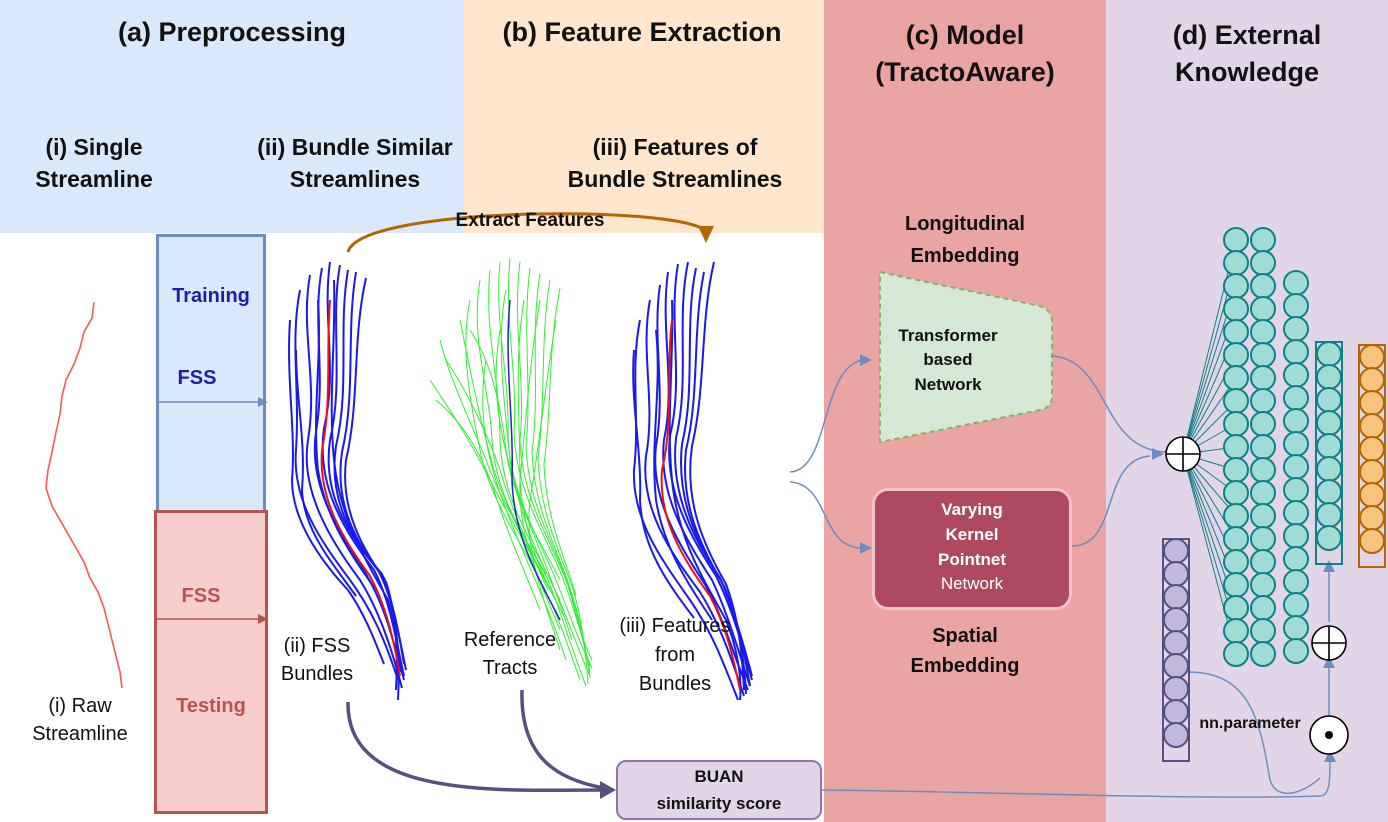 The image size is (1388, 822). What do you see at coordinates (197, 378) in the screenshot?
I see `fss-top-label: FSS` at bounding box center [197, 378].